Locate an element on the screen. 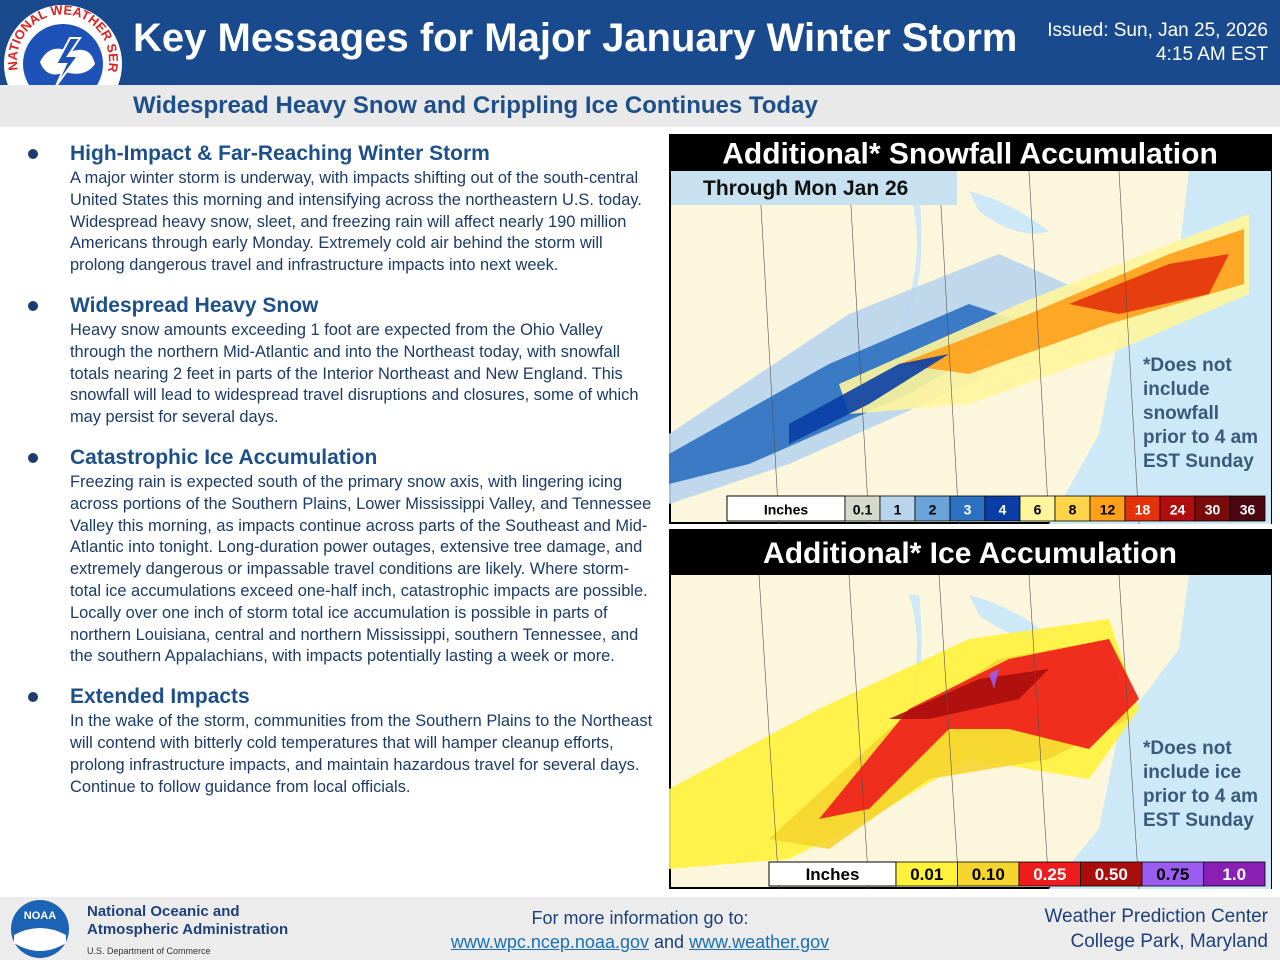 This screenshot has height=960, width=1280. legend-item-label: 2 is located at coordinates (933, 510).